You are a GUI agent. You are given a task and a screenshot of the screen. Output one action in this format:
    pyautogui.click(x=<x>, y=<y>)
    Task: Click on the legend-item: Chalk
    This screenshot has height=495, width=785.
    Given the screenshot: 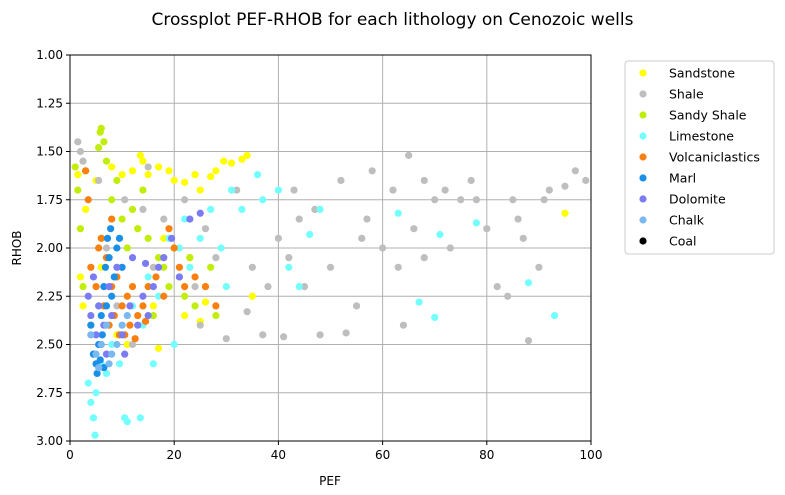 What is the action you would take?
    pyautogui.click(x=672, y=220)
    